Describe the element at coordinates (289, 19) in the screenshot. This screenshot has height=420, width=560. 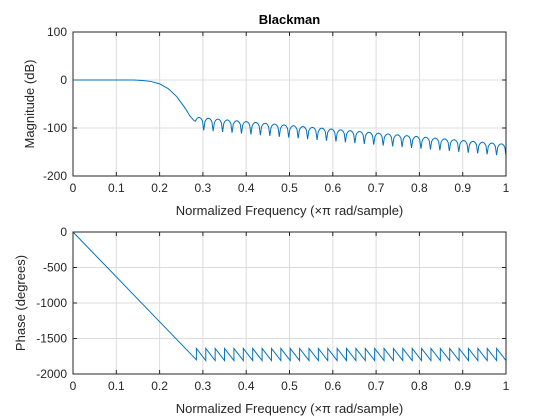
I see `magnitude-title: Blackman` at that location.